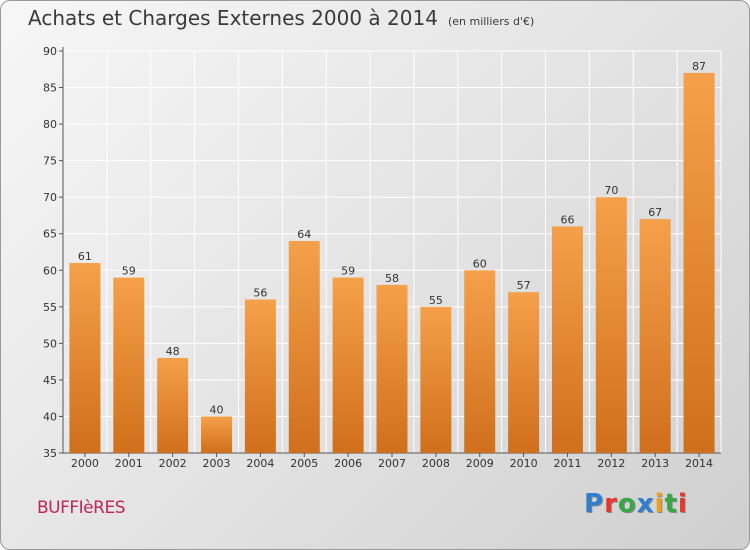  What do you see at coordinates (85, 463) in the screenshot?
I see `x-tick-label-2000: 2000` at bounding box center [85, 463].